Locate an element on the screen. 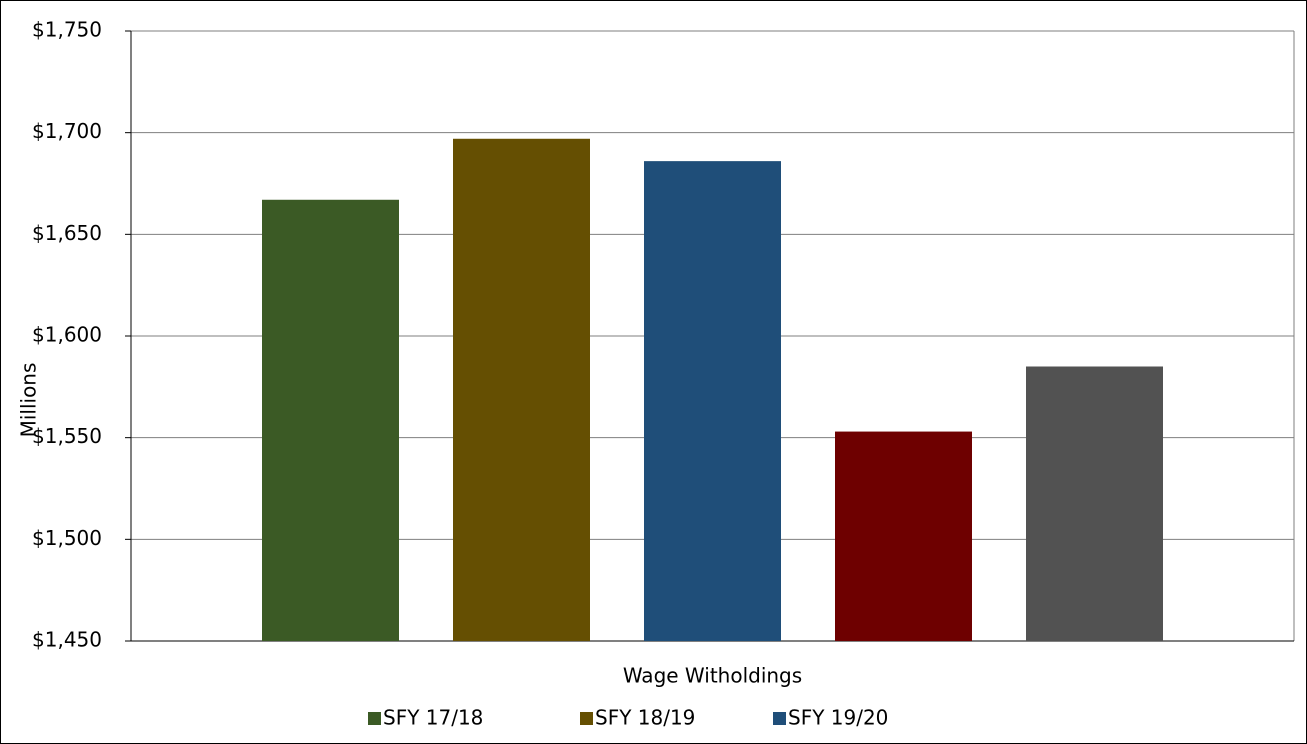 Image resolution: width=1307 pixels, height=744 pixels. y-tick-label: $1,700 is located at coordinates (67, 131).